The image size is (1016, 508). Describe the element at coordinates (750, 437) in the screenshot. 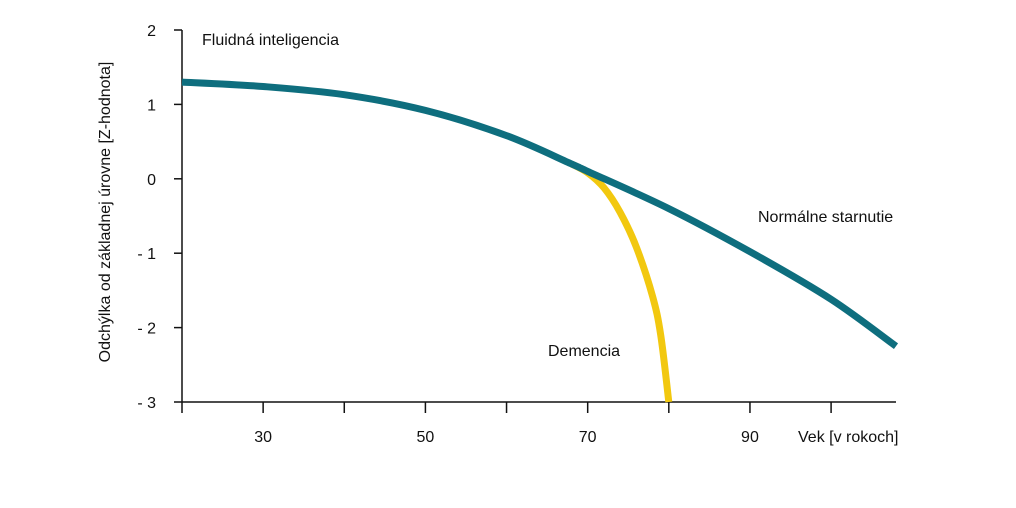

I see `x-tick-label: 90` at that location.